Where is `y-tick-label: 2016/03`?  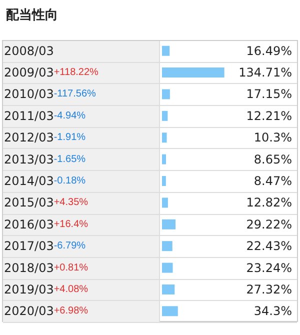 y-tick-label: 2016/03 is located at coordinates (29, 224).